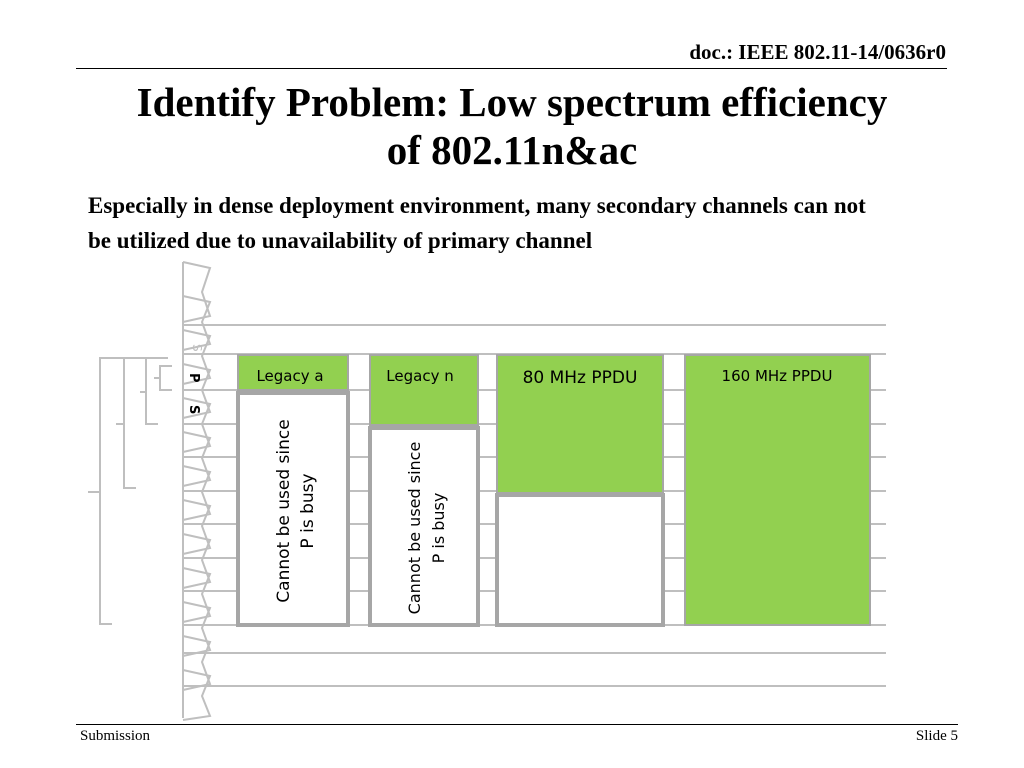 This screenshot has height=768, width=1024. What do you see at coordinates (193, 378) in the screenshot?
I see `channel-label-primary: P` at bounding box center [193, 378].